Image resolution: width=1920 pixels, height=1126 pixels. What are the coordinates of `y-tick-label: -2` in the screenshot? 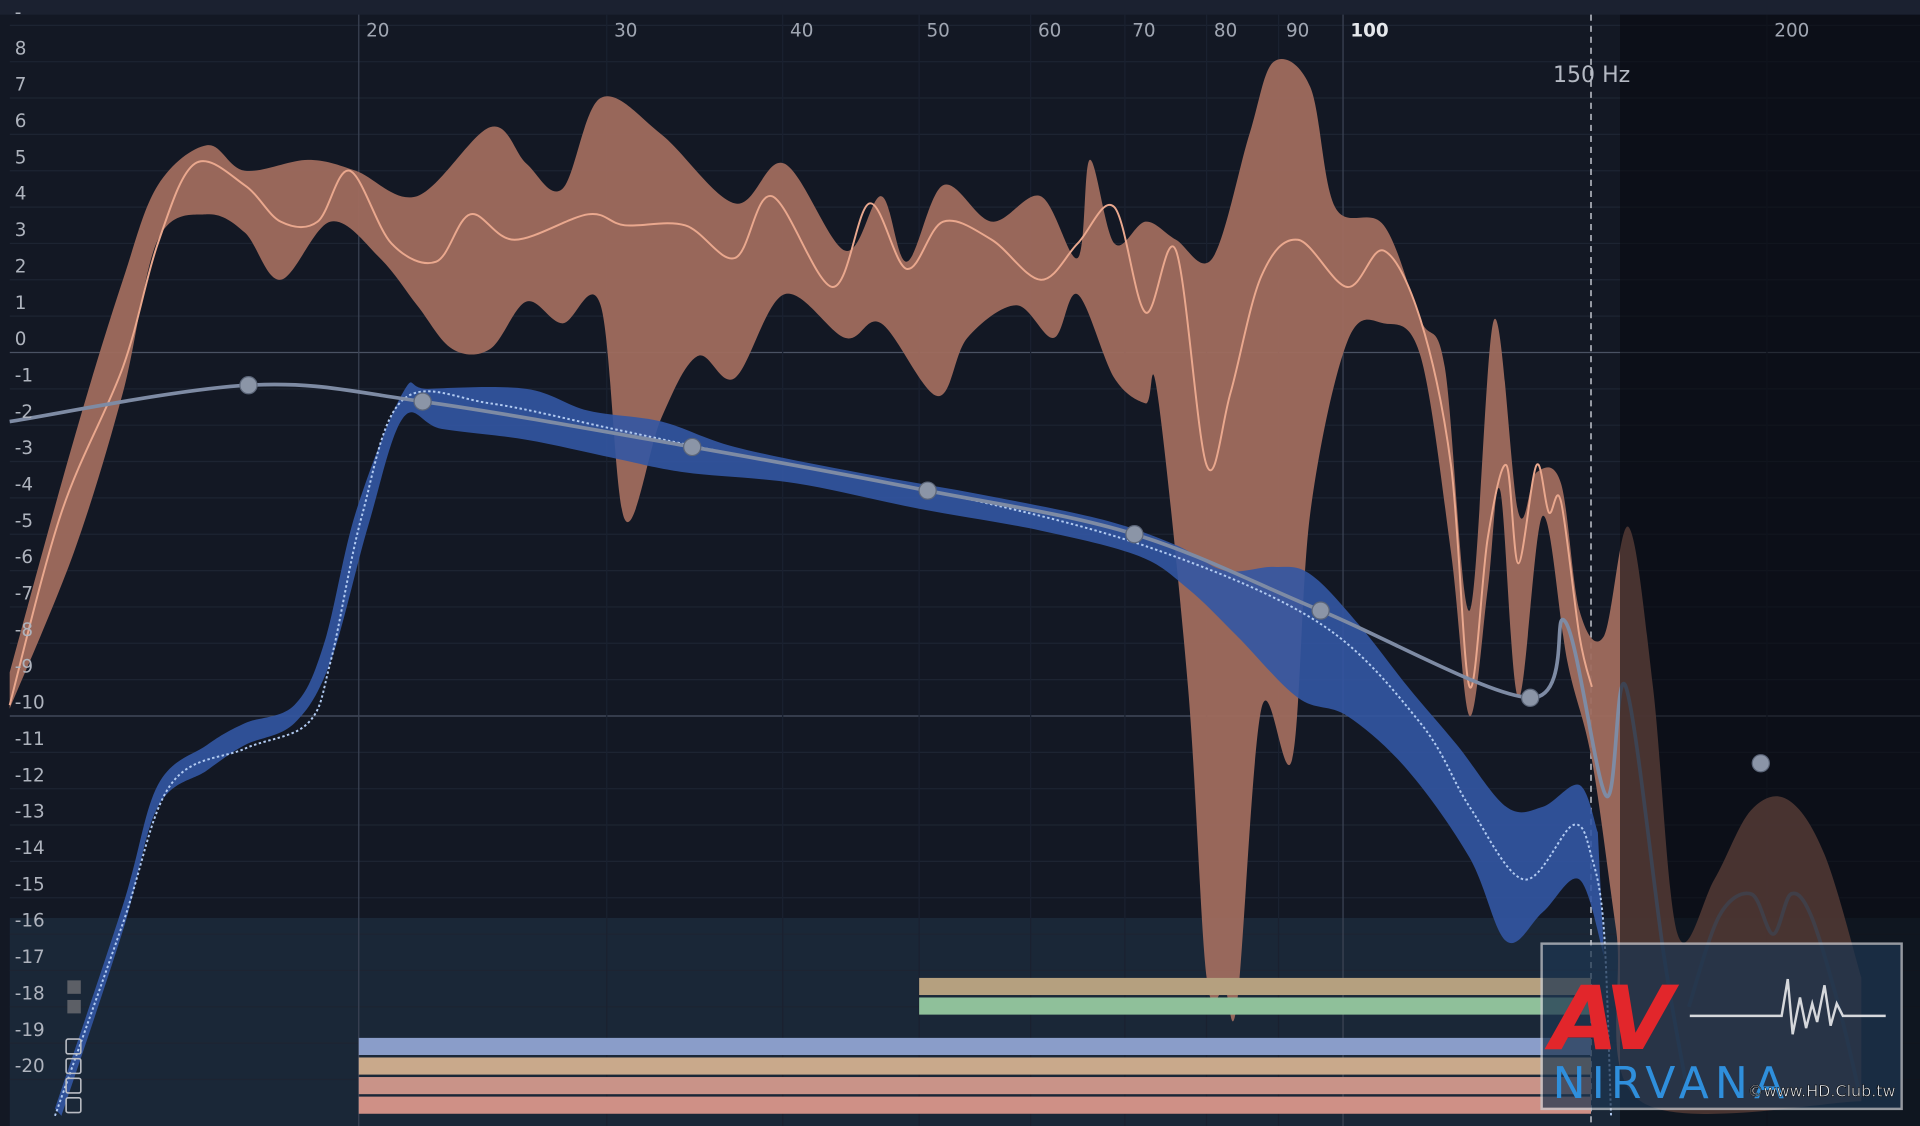 It's located at (24, 412).